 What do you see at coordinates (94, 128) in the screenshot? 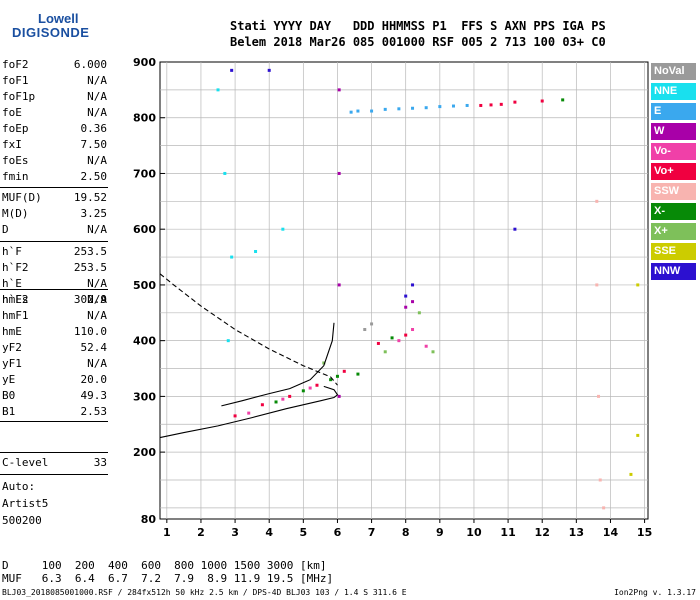
I see `param-value: 0.36` at bounding box center [94, 128].